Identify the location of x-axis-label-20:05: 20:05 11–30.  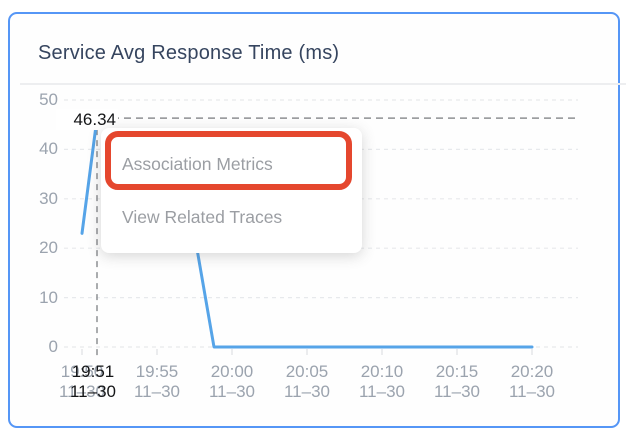
(307, 382).